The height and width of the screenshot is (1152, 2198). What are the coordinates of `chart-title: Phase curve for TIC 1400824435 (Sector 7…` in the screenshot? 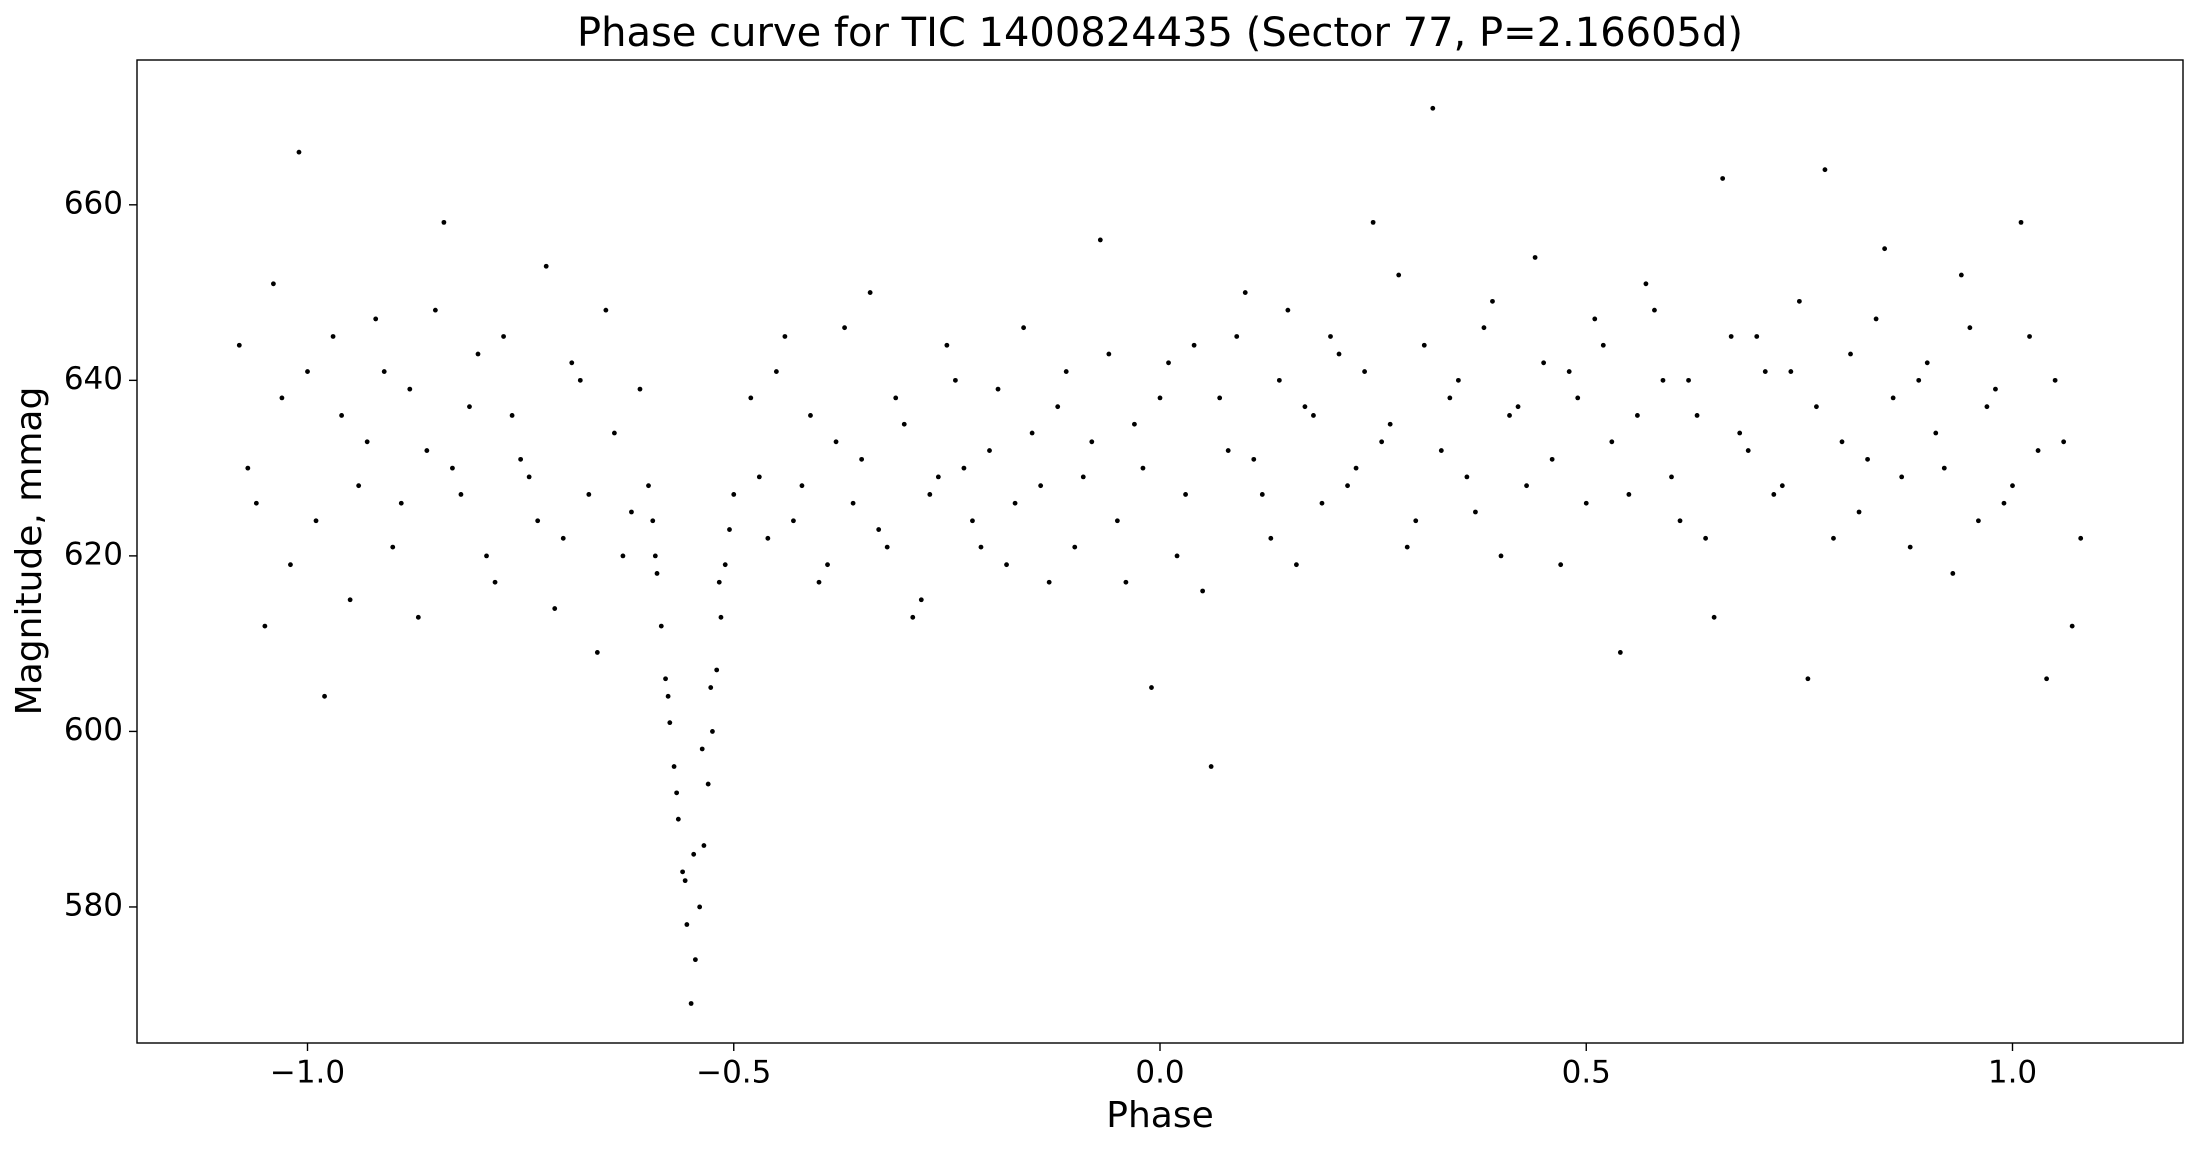 It's located at (1160, 33).